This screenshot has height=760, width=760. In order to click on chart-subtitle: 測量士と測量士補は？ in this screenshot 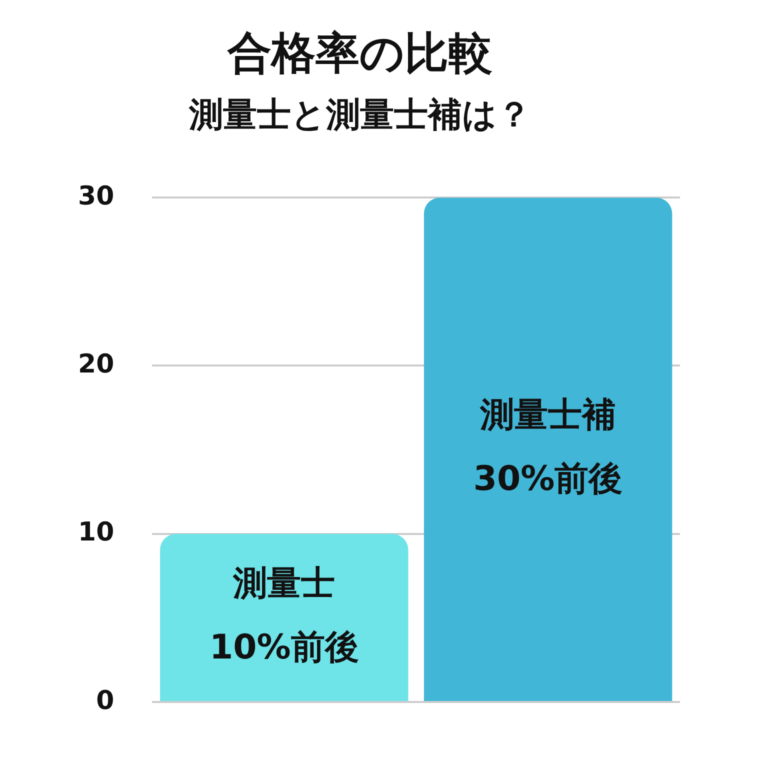, I will do `click(359, 115)`.